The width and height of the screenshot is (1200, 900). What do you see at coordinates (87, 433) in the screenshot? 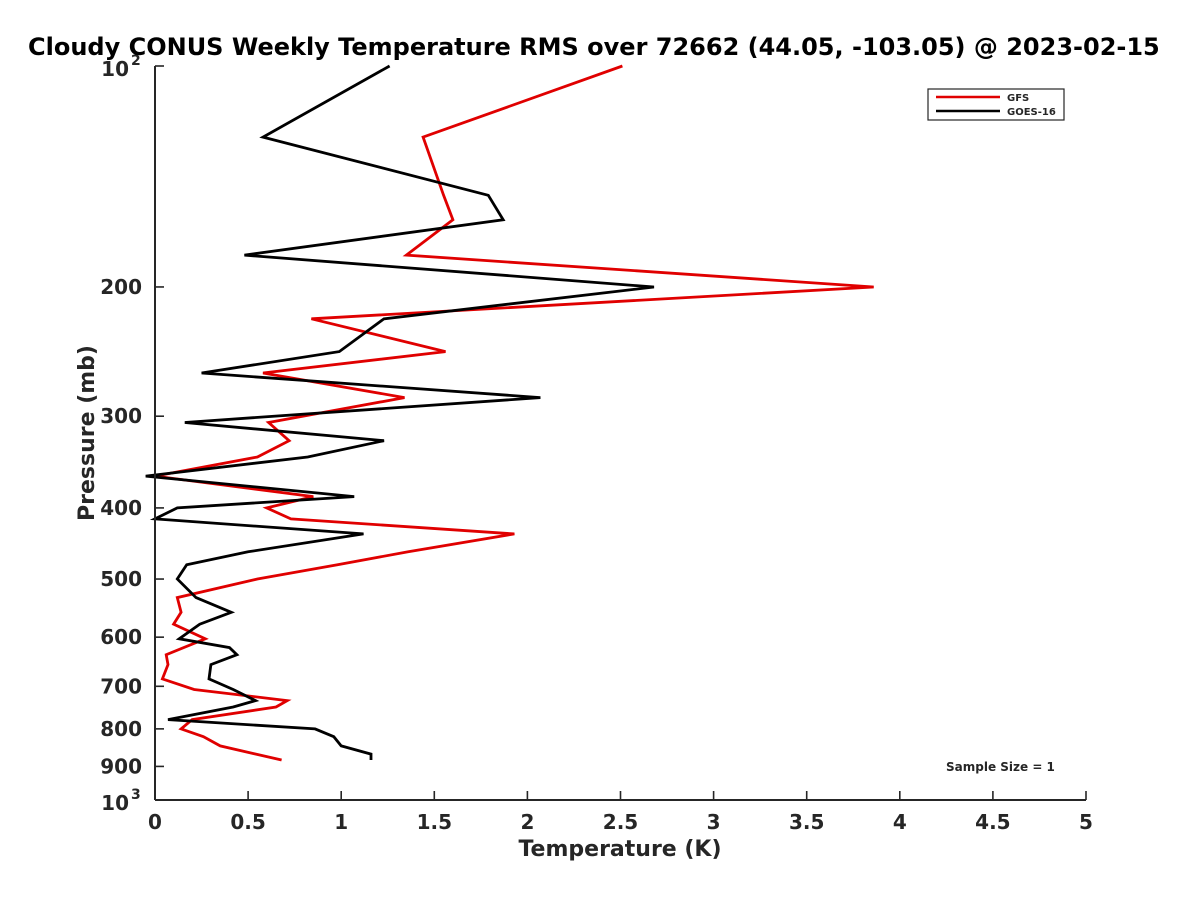
I see `y-axis-label: Pressure (mb)` at bounding box center [87, 433].